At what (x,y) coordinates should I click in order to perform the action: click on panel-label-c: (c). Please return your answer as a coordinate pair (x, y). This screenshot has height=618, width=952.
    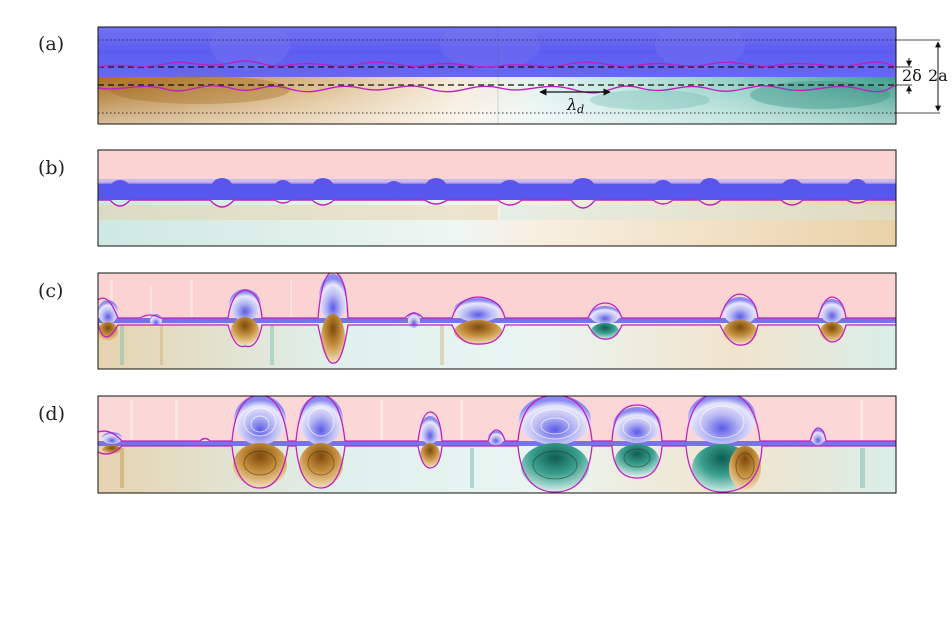
    Looking at the image, I should click on (50, 291).